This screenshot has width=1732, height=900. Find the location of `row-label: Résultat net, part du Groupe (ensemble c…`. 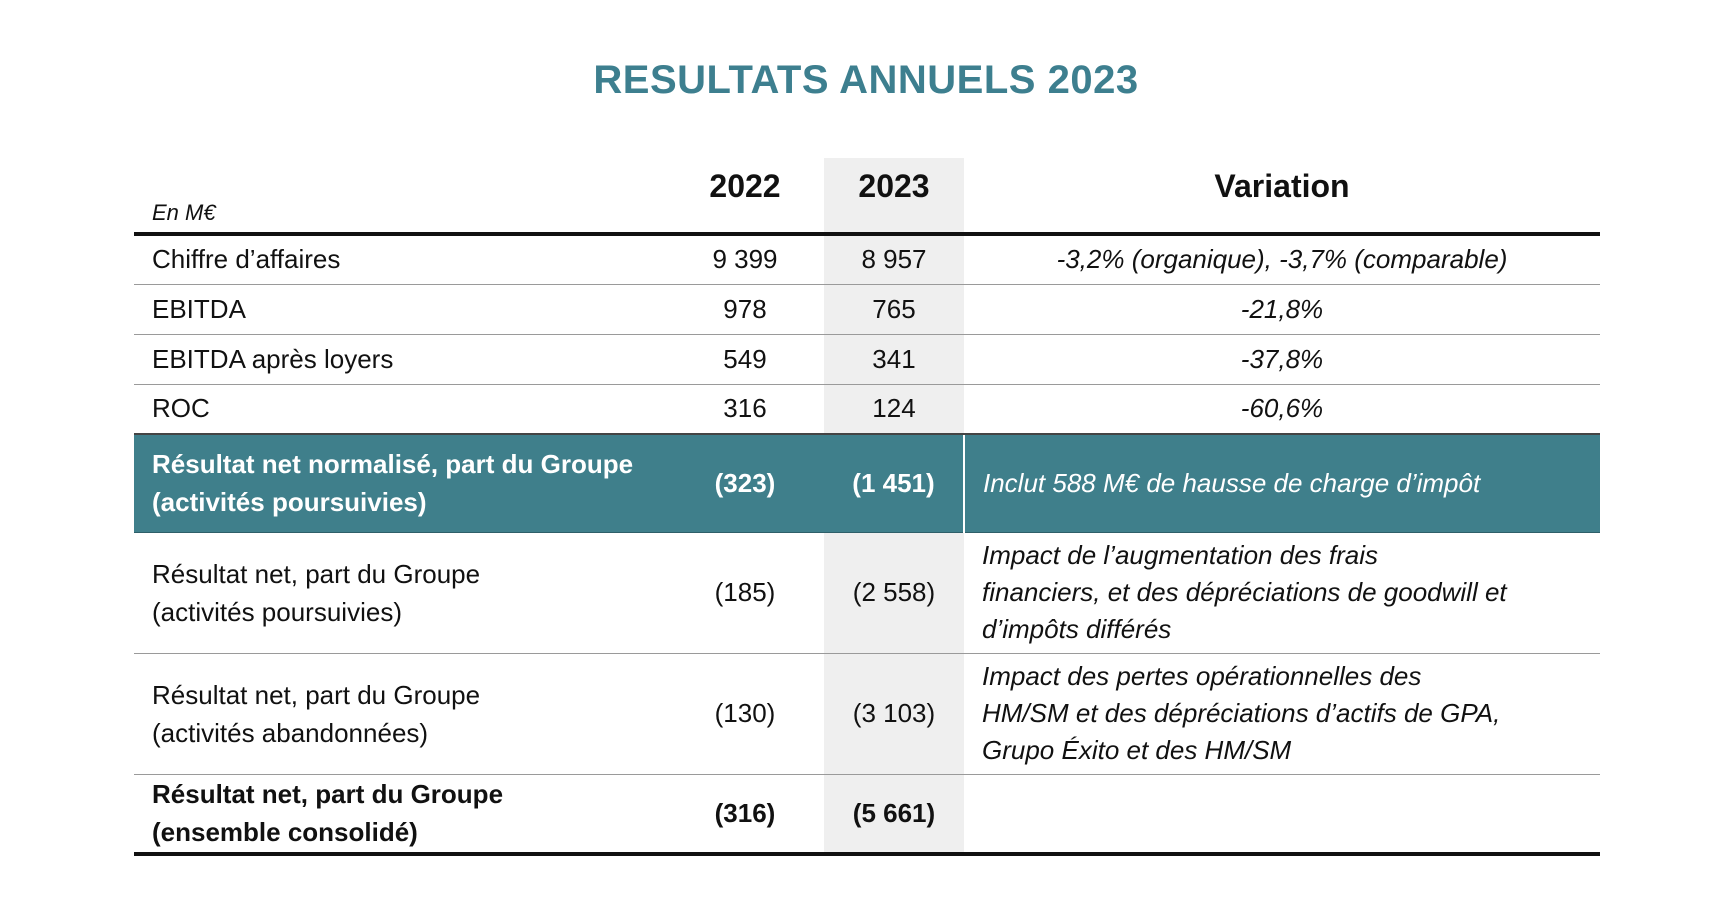

row-label: Résultat net, part du Groupe (ensemble c… is located at coordinates (400, 815).